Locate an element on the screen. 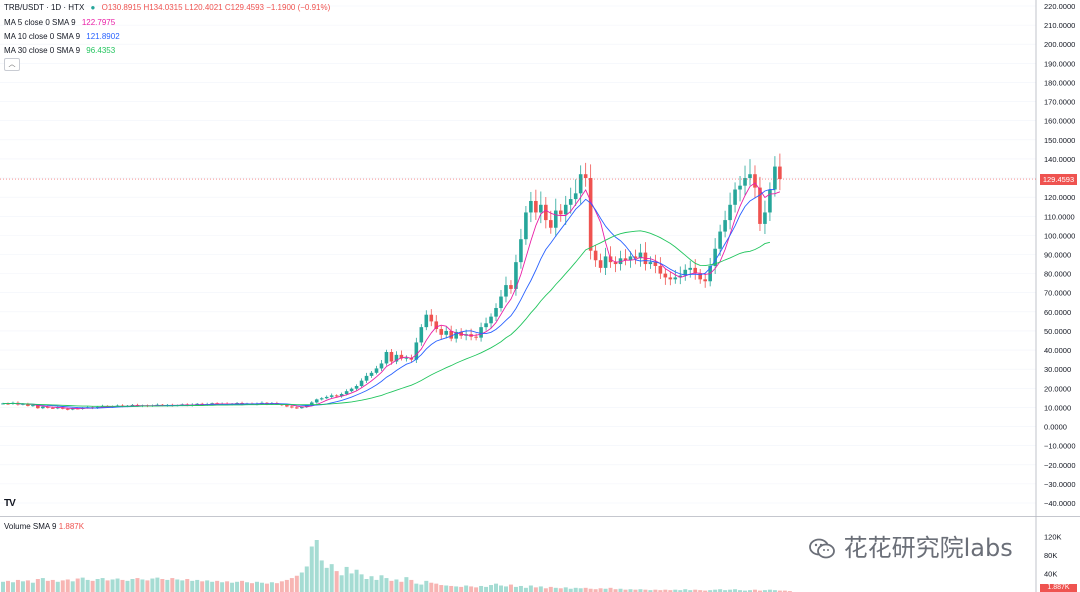 The image size is (1080, 592). ma5-legend: MA 5 close 0 SMA 9 122.7975 is located at coordinates (61, 22).